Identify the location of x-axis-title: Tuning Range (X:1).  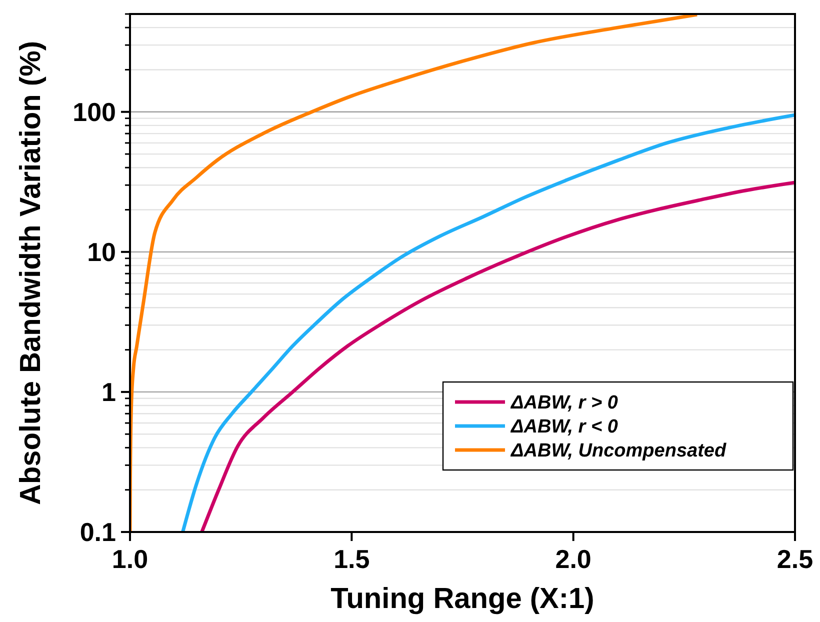
(462, 599).